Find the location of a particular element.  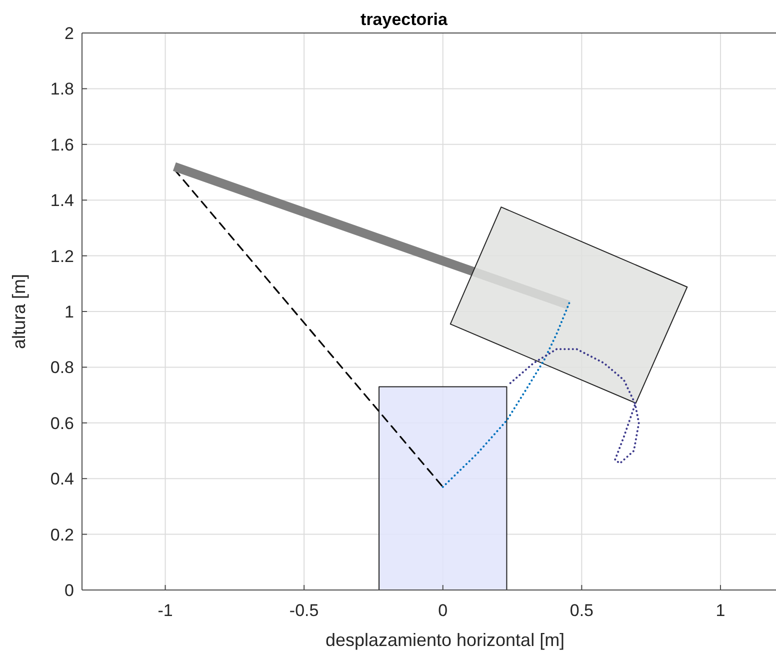

x-axis-title: desplazamiento horizontal [m] is located at coordinates (445, 640).